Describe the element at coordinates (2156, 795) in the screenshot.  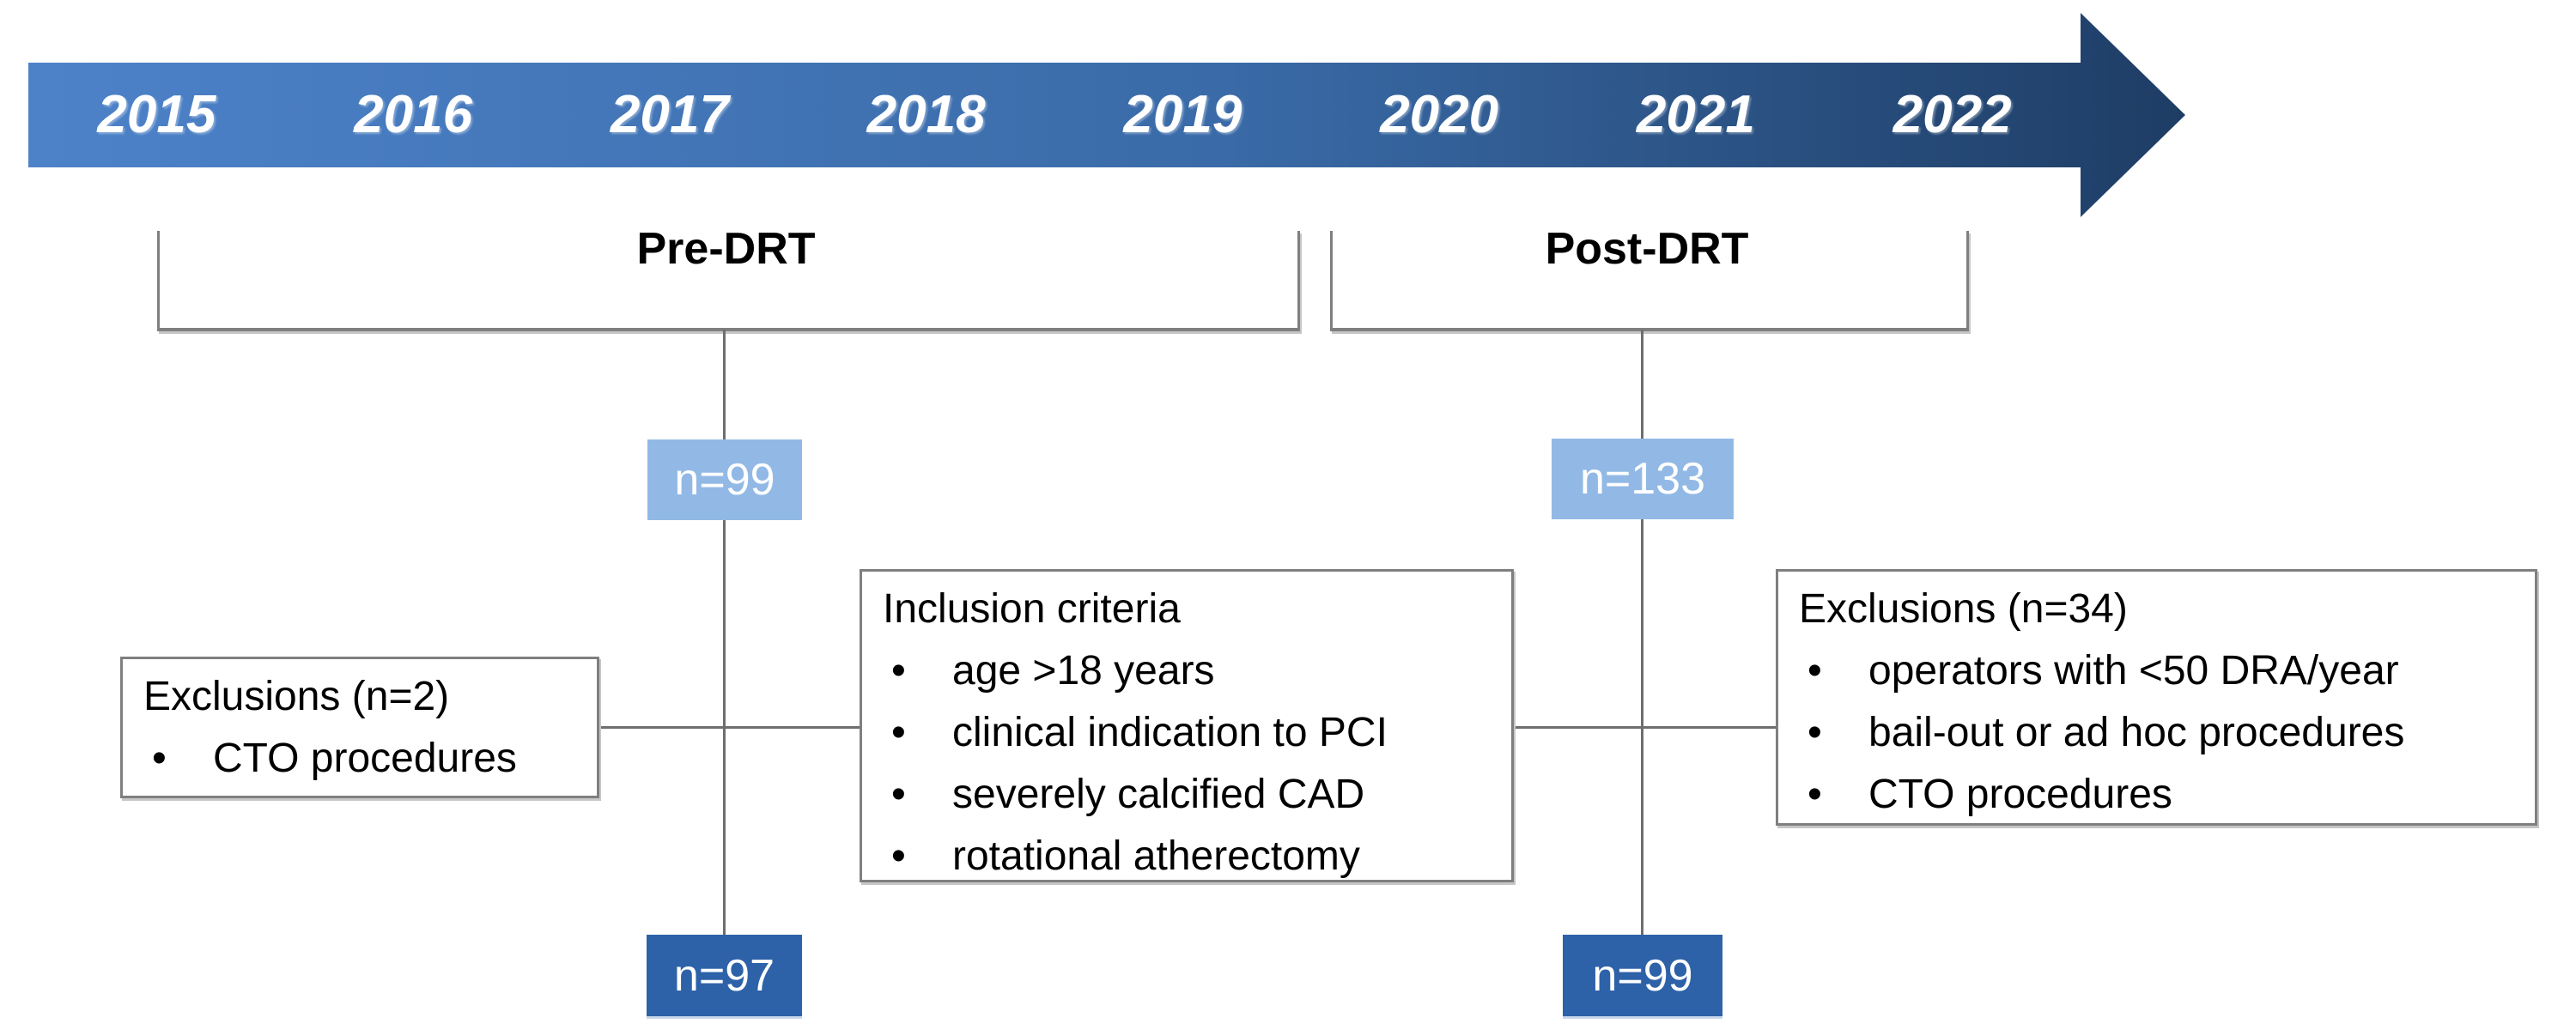
I see `post-exclusion-item: CTO procedures` at that location.